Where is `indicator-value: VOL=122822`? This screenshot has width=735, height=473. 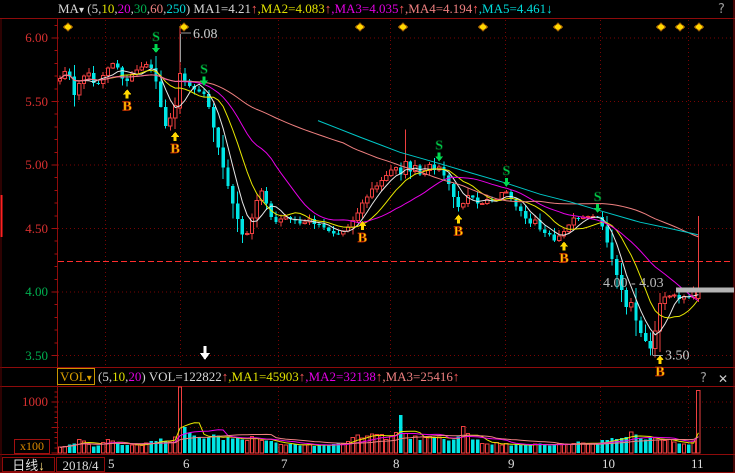 indicator-value: VOL=122822 is located at coordinates (185, 376).